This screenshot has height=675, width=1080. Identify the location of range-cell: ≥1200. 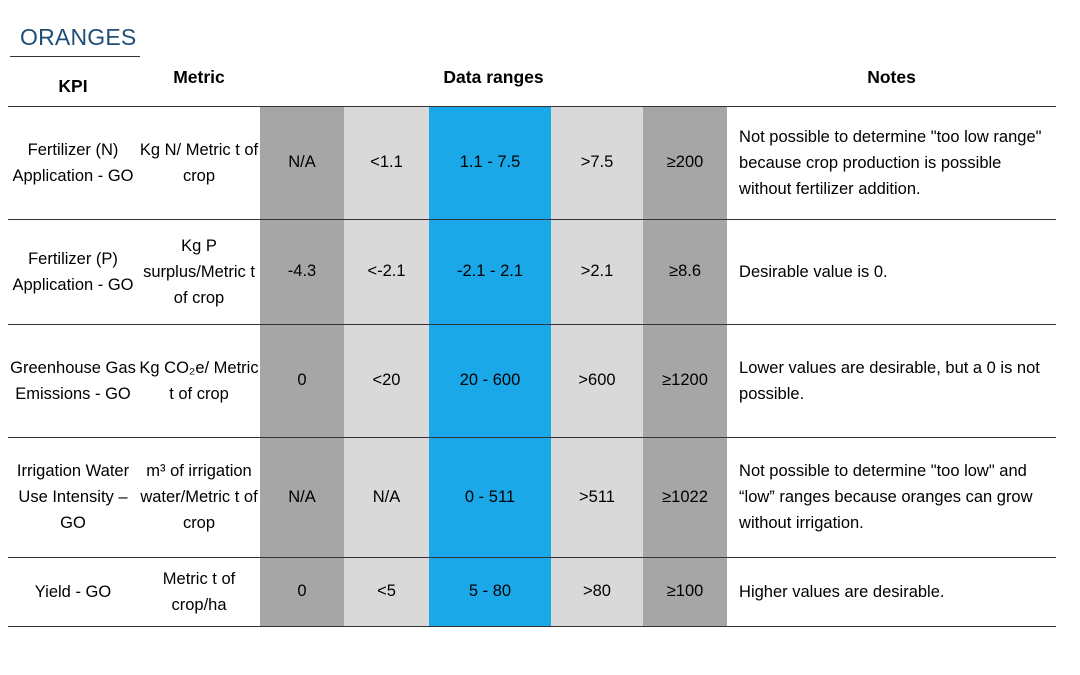
(685, 380).